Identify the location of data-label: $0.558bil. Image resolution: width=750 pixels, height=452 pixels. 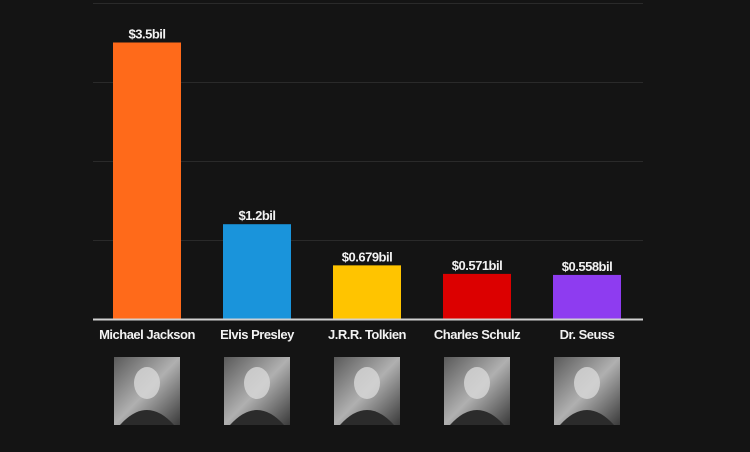
(587, 266).